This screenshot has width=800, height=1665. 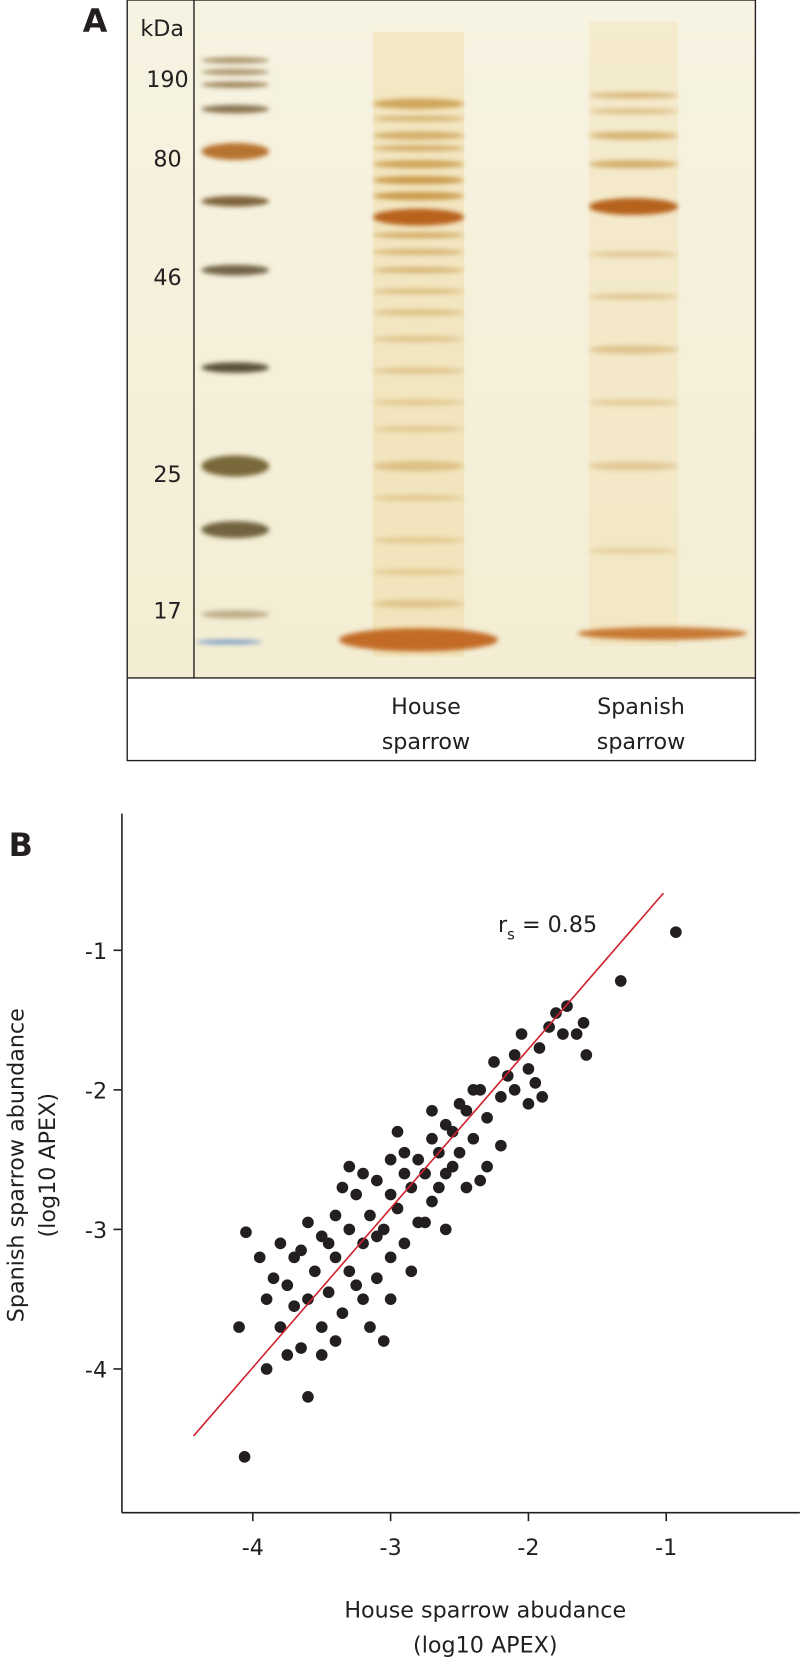 What do you see at coordinates (21, 846) in the screenshot?
I see `panel-label: B` at bounding box center [21, 846].